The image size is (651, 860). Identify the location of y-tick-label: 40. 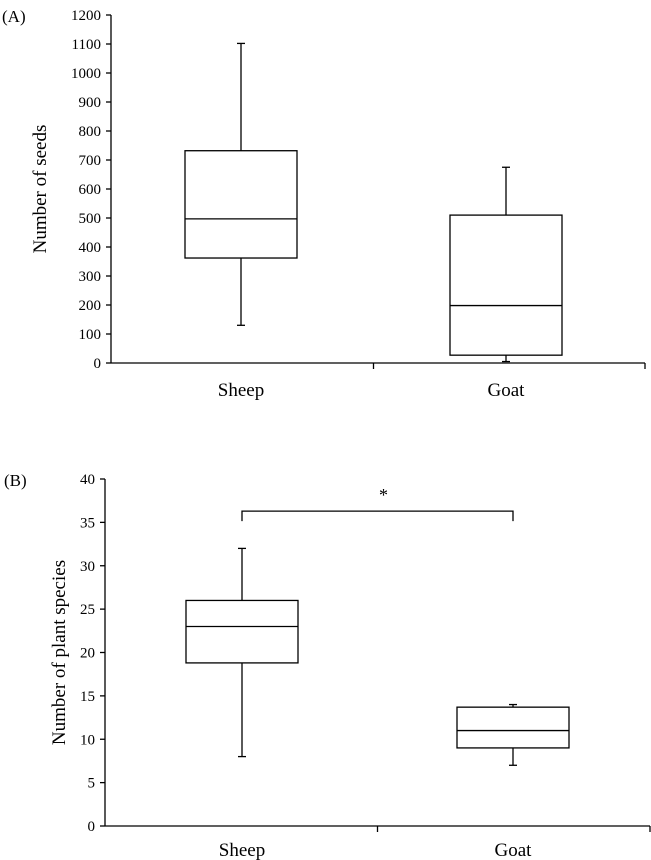
(87, 480).